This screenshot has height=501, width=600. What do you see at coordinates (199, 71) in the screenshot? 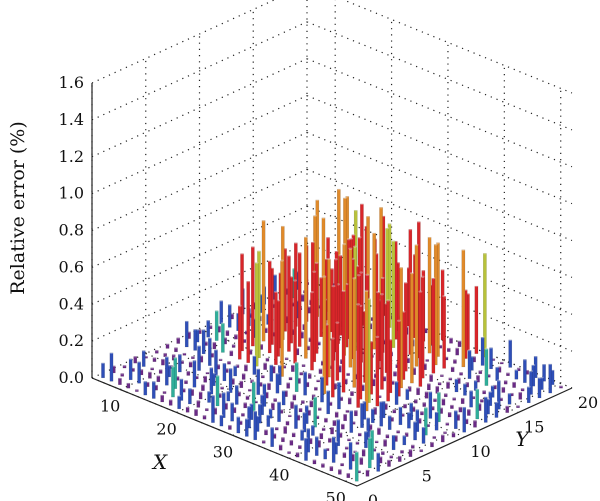
I see `z-grid-left-wall` at bounding box center [199, 71].